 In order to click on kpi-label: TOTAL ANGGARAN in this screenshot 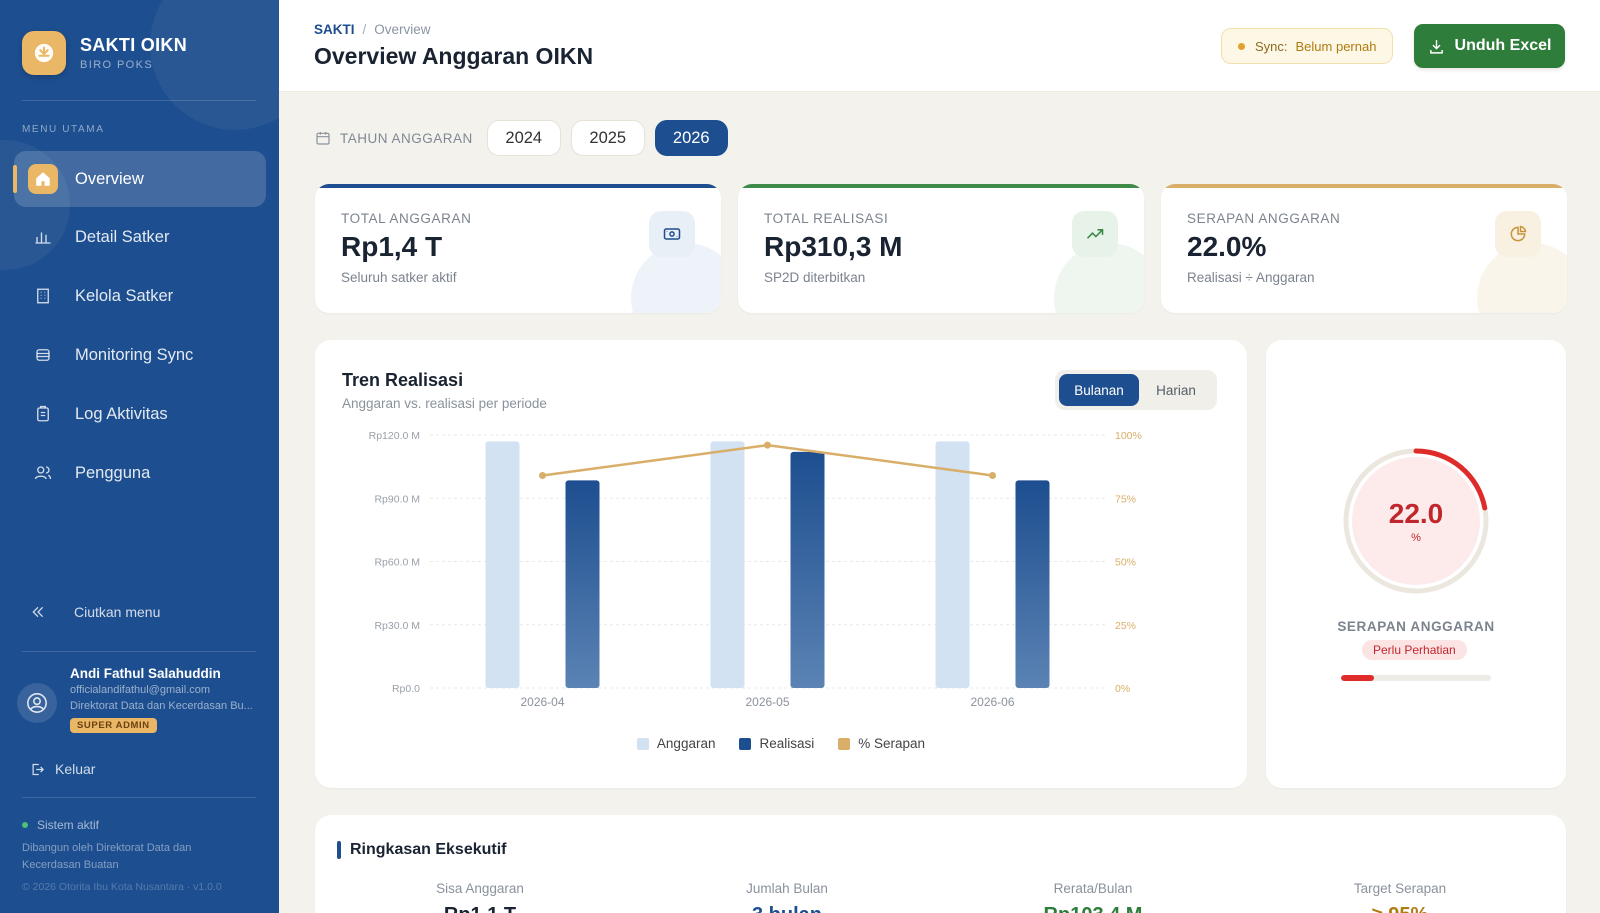, I will do `click(406, 218)`.